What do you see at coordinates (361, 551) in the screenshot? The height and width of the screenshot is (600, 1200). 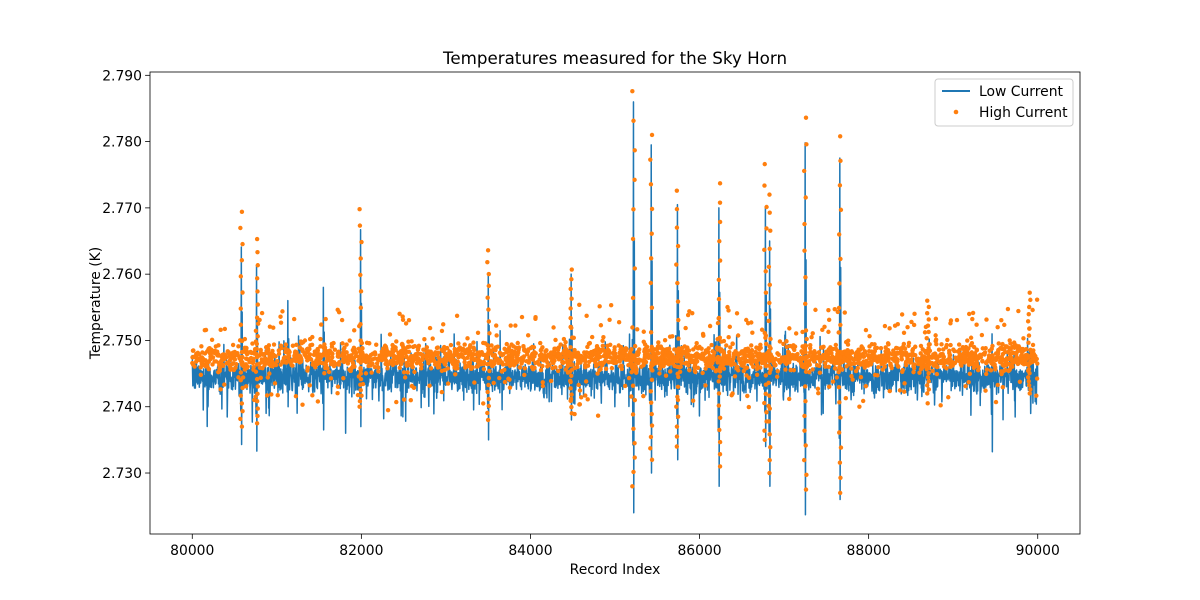 I see `x-tick-label: 82000` at bounding box center [361, 551].